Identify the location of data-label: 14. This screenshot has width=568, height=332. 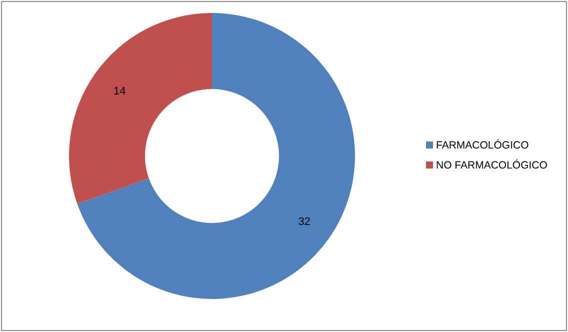
(120, 92).